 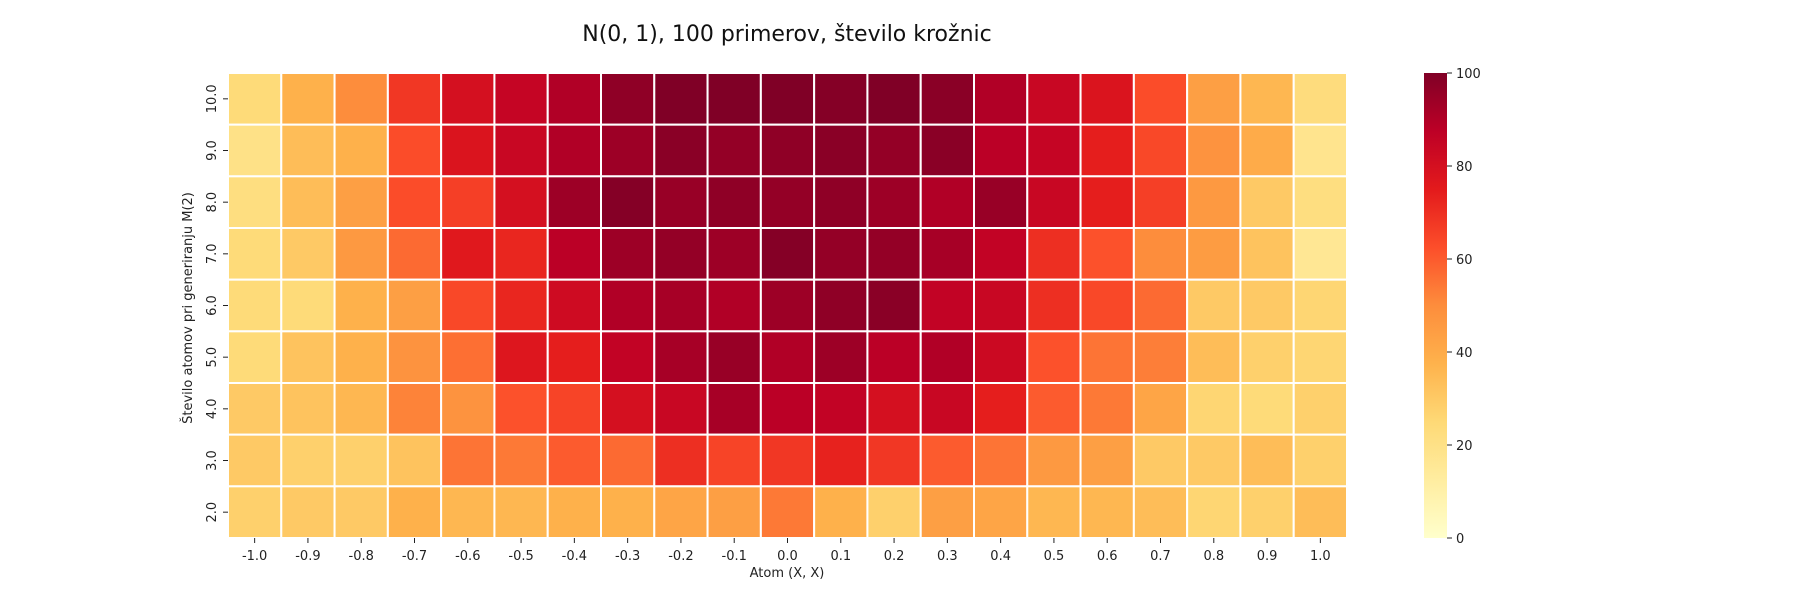 I want to click on y-tick-label: 3.0, so click(x=212, y=460).